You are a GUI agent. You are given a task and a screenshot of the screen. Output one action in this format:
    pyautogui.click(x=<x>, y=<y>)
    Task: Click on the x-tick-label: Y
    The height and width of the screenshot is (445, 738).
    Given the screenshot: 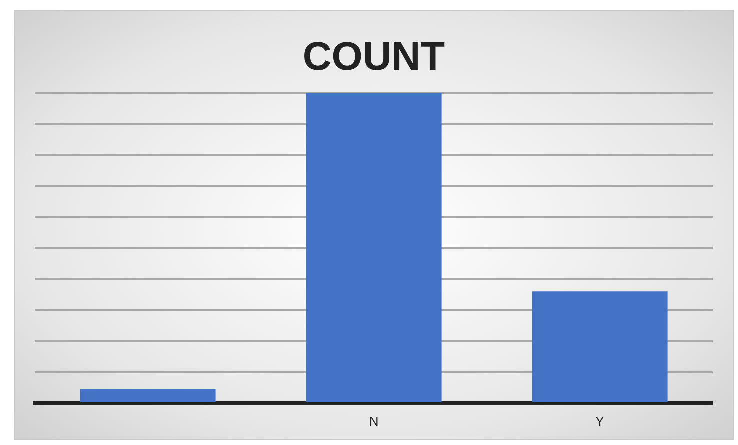 What is the action you would take?
    pyautogui.click(x=600, y=421)
    